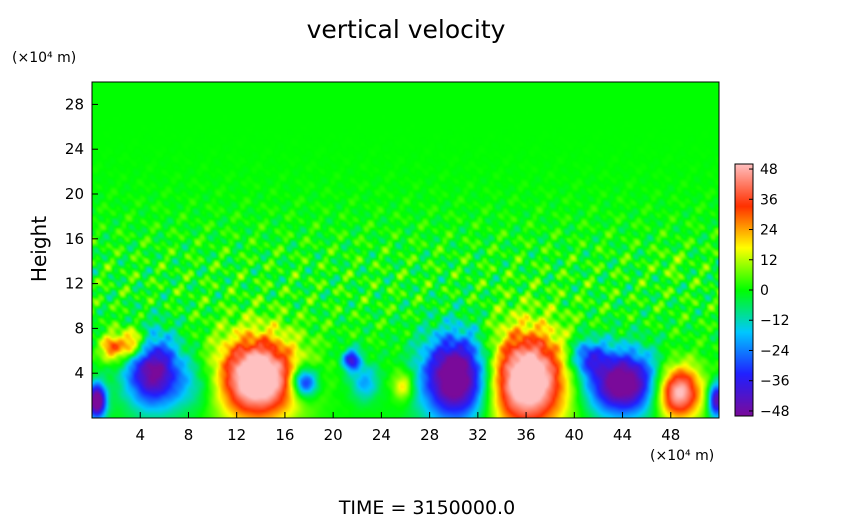 This screenshot has height=519, width=854. What do you see at coordinates (682, 456) in the screenshot?
I see `x-unit-label: (×10⁴ m)` at bounding box center [682, 456].